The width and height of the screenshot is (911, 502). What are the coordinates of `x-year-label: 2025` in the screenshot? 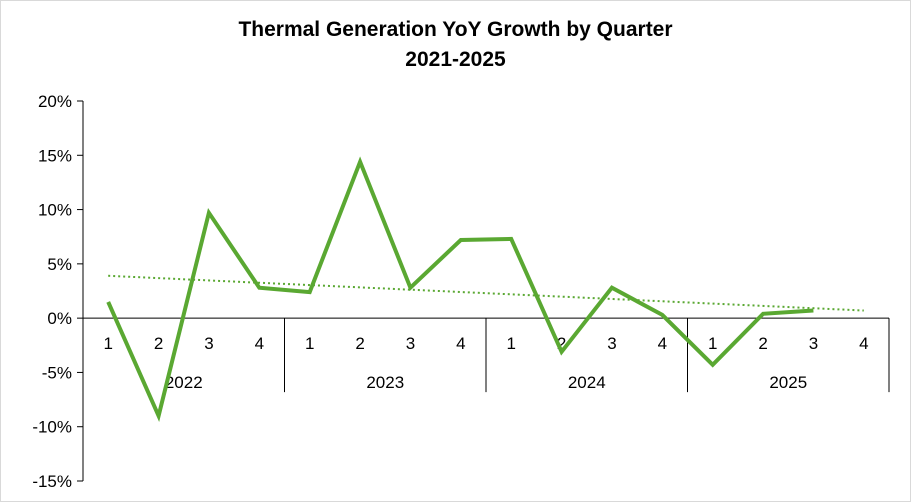 It's located at (788, 382).